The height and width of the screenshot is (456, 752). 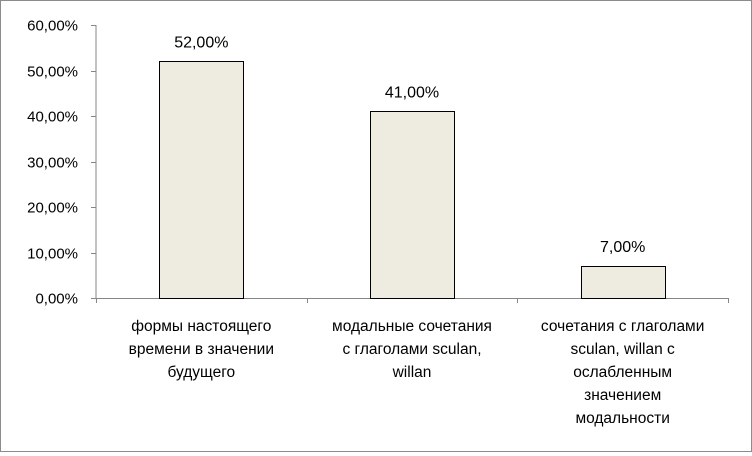 What do you see at coordinates (622, 418) in the screenshot?
I see `category-label-line: модальности` at bounding box center [622, 418].